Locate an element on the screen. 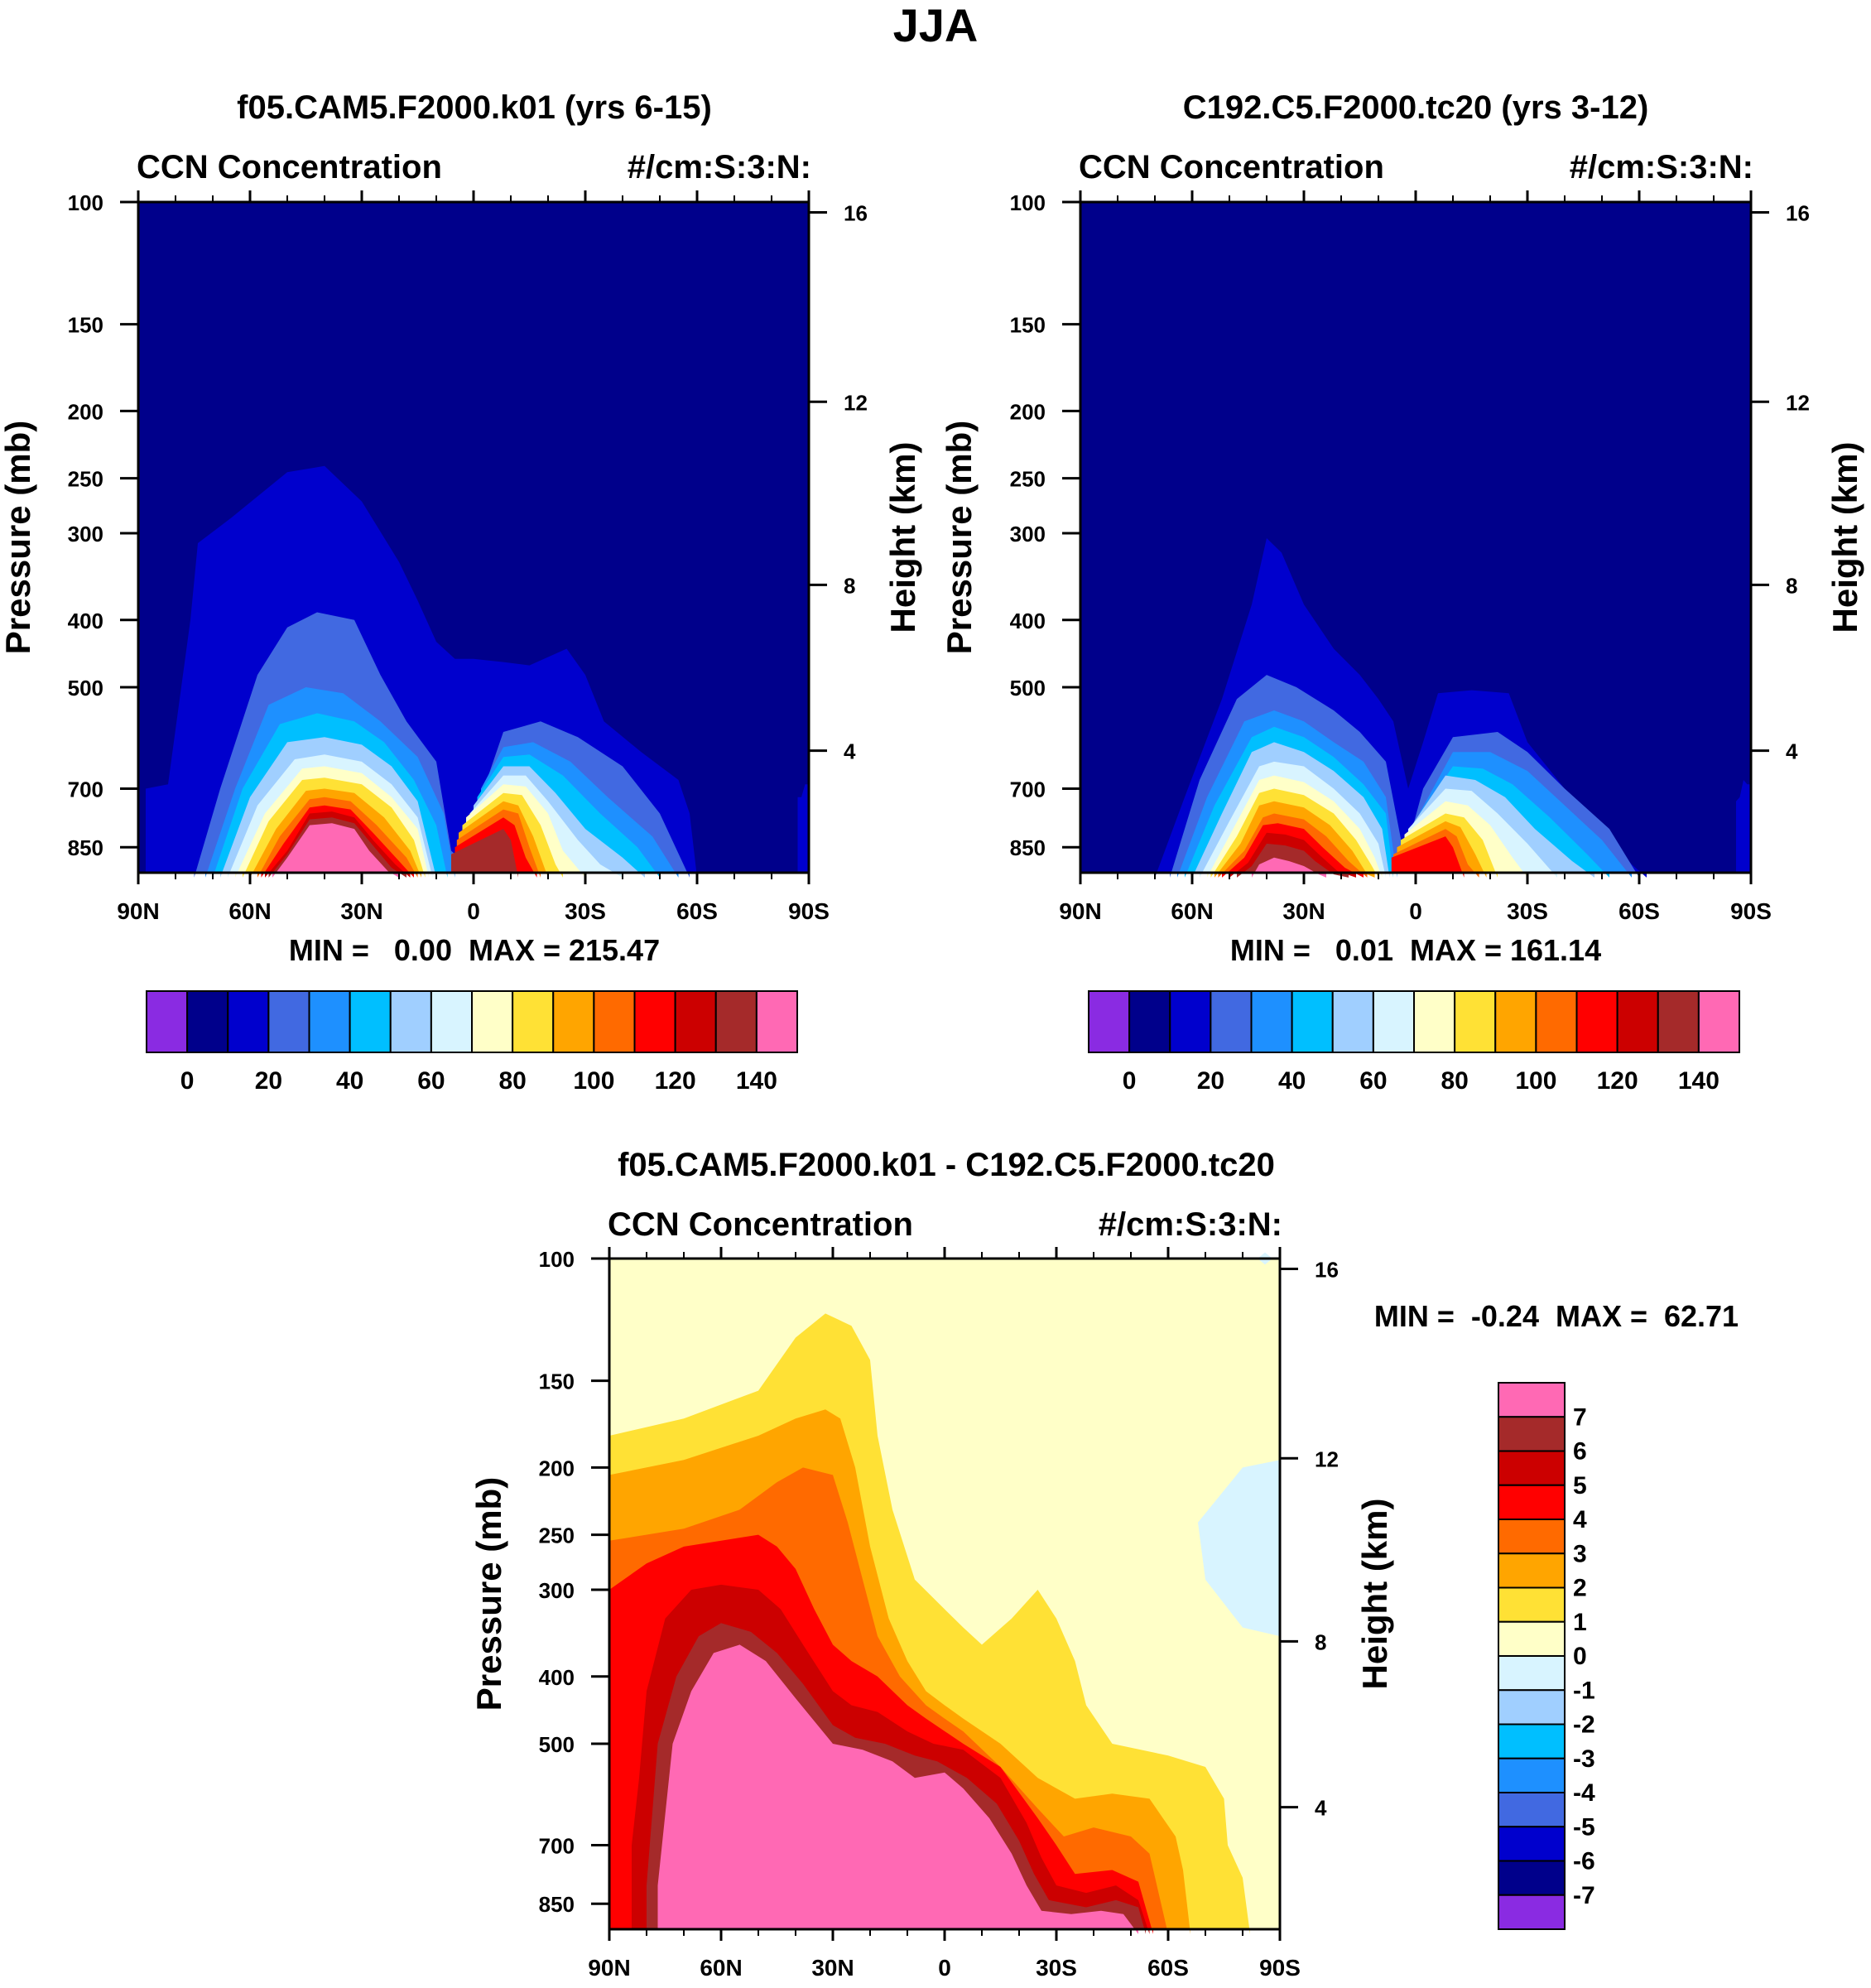  y-tick-label: 300 is located at coordinates (85, 534).